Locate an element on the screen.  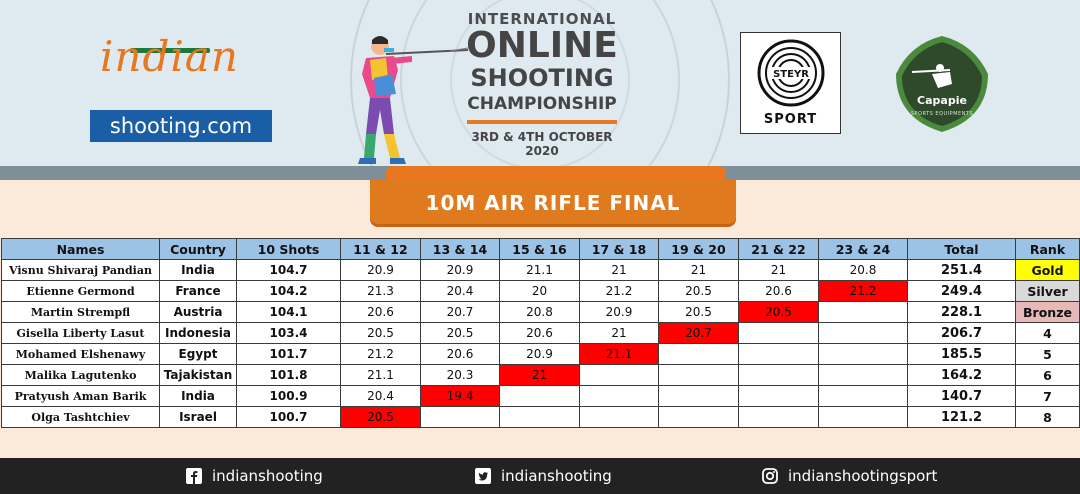
rank-badge: 8 is located at coordinates (1047, 417).